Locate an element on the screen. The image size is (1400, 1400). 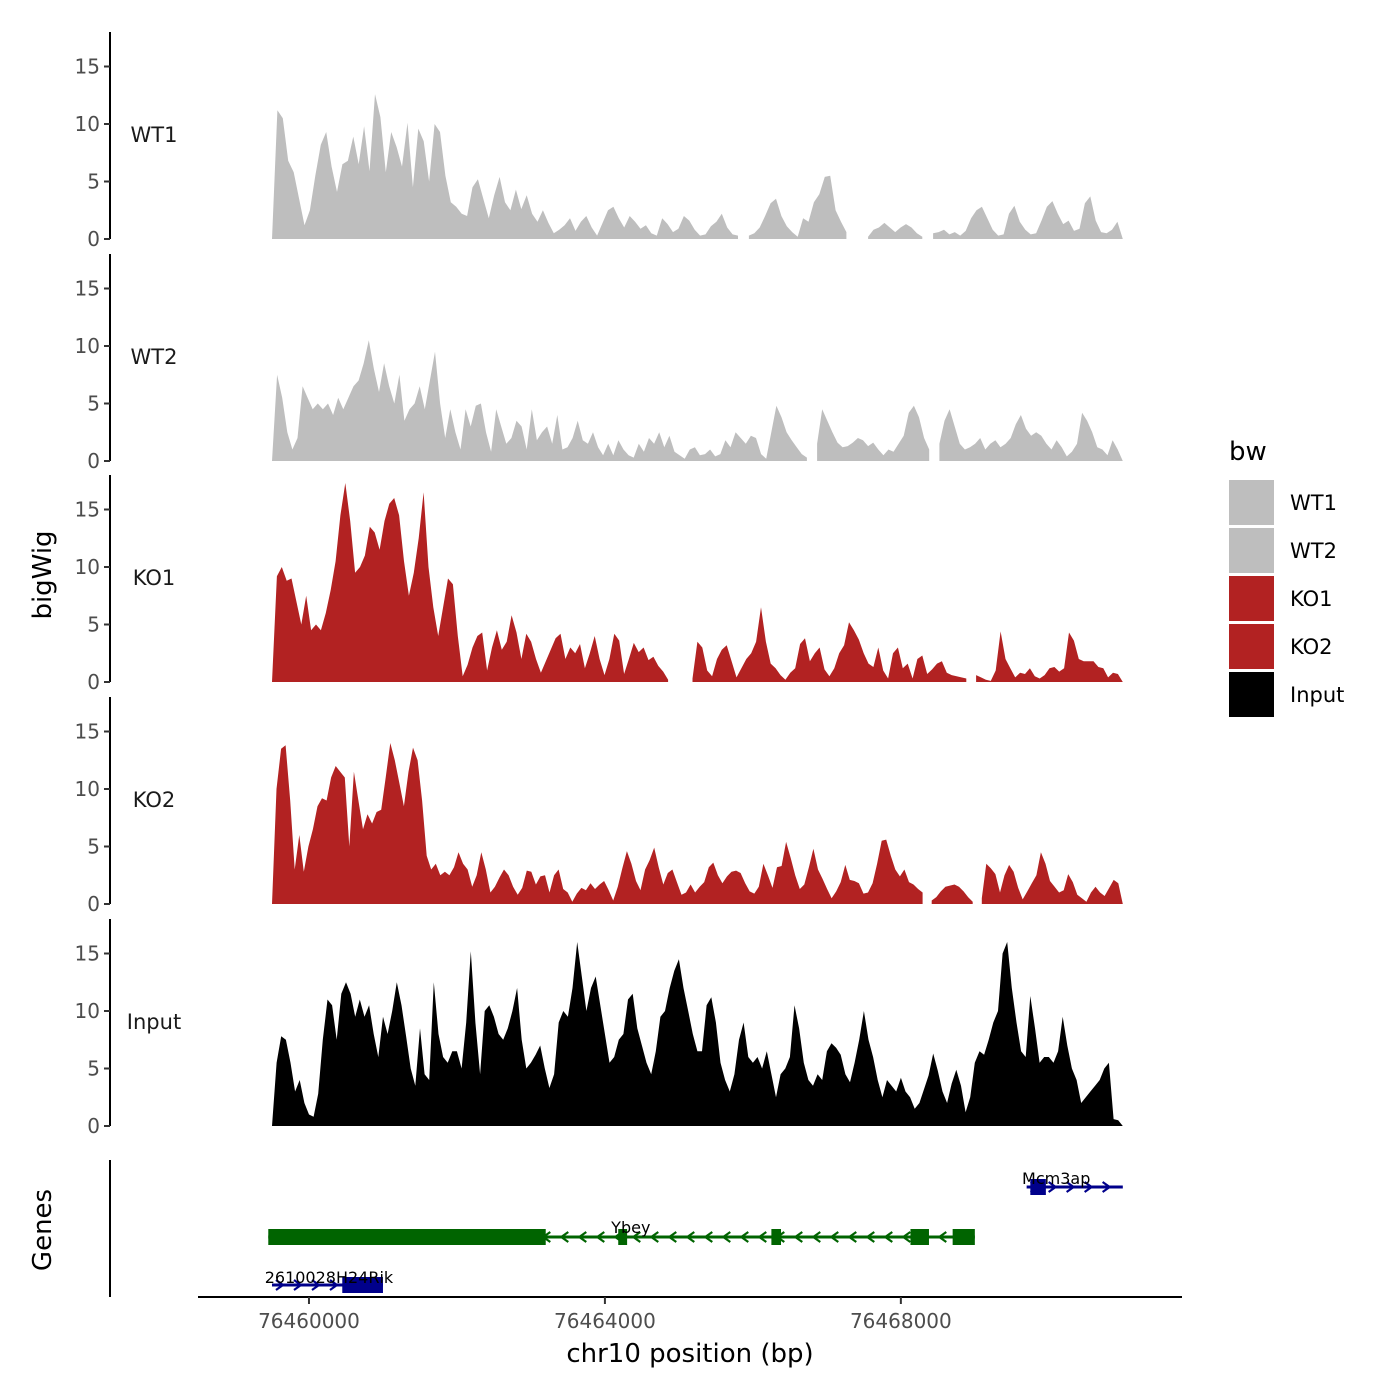
track-ko2: 0 5 10 15 KO2 is located at coordinates (599, 806).